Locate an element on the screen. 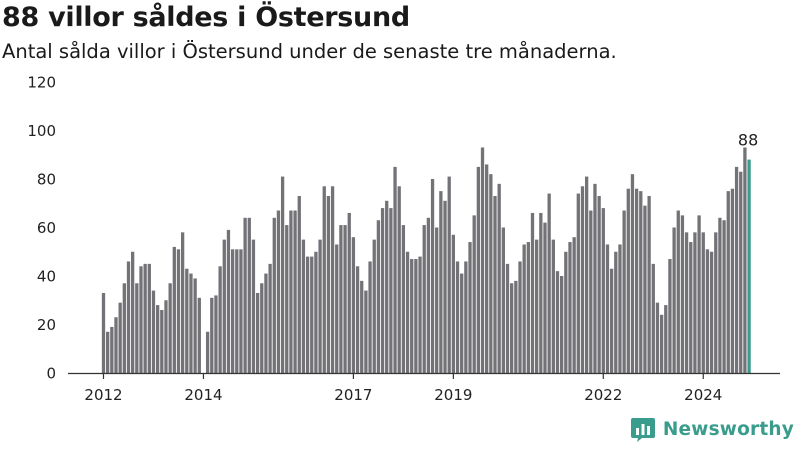 The width and height of the screenshot is (800, 450). brand-name: Newsworthy is located at coordinates (728, 429).